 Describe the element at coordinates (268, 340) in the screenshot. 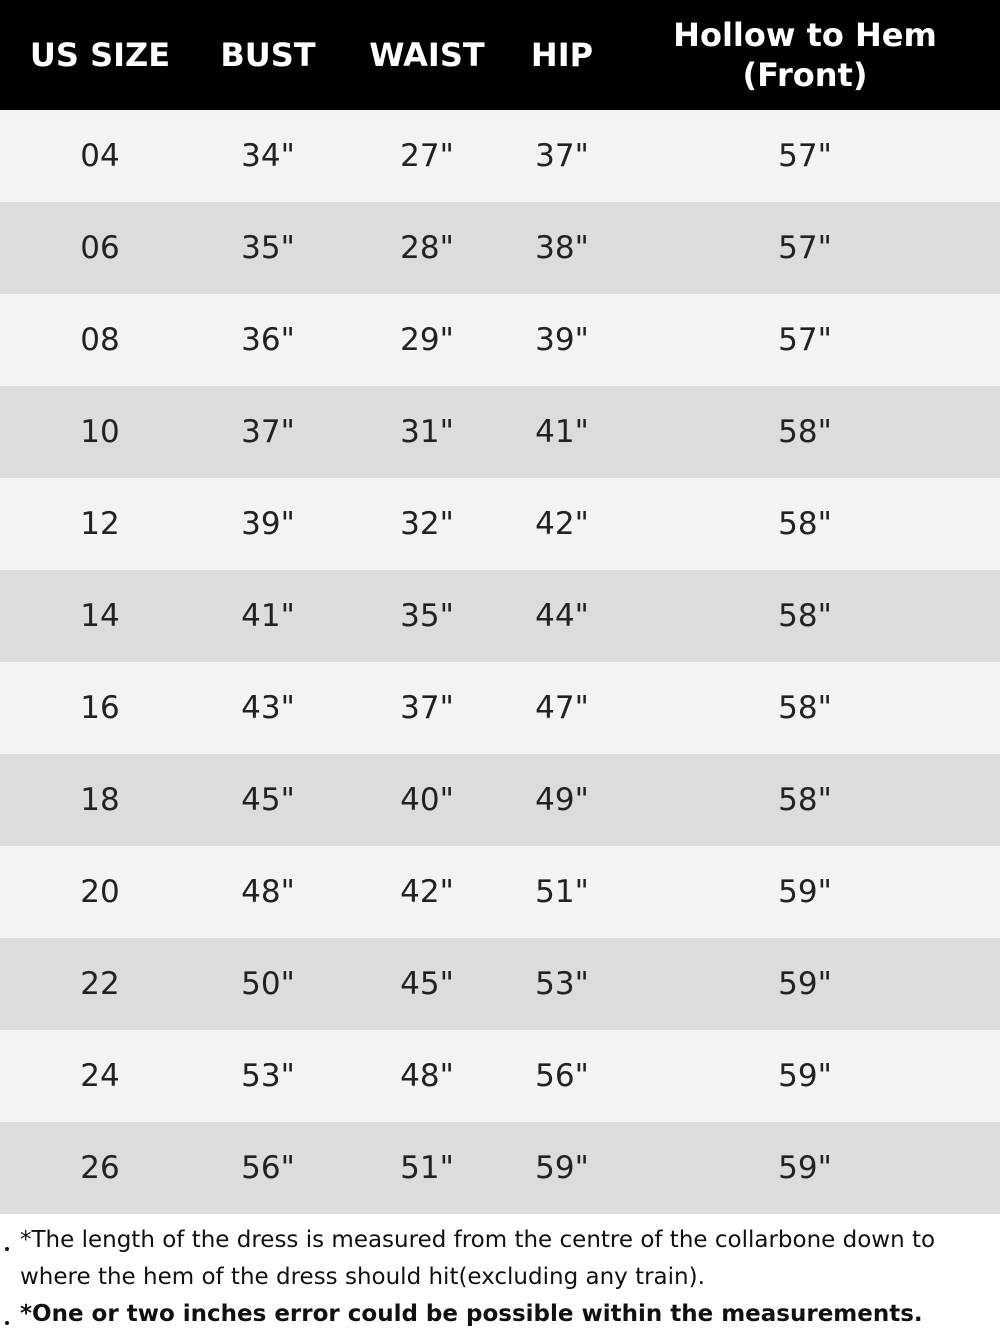

I see `table-cell: 36"` at that location.